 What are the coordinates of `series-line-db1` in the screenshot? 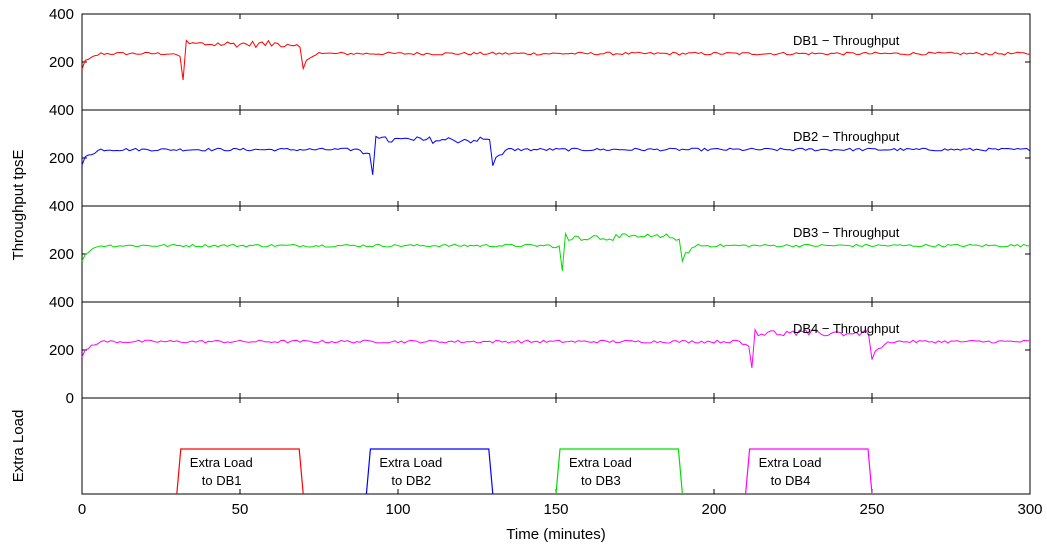 It's located at (556, 60).